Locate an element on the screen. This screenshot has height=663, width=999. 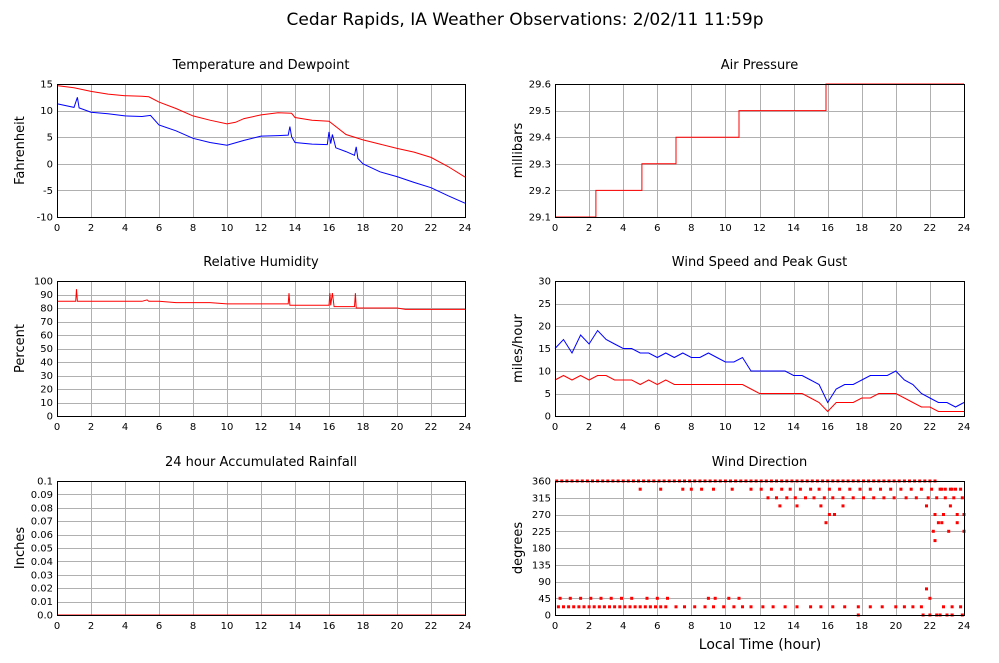
press-y-tick-label: 29.4 is located at coordinates (540, 138).